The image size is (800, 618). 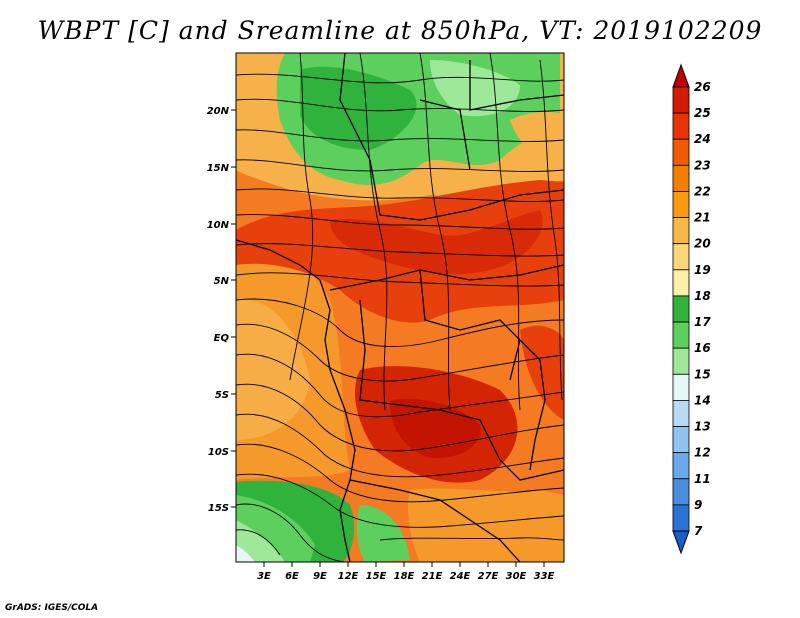 I want to click on latitude-labels: 20N 15N 10N 5N EQ 5S 10S 15S, so click(x=218, y=310).